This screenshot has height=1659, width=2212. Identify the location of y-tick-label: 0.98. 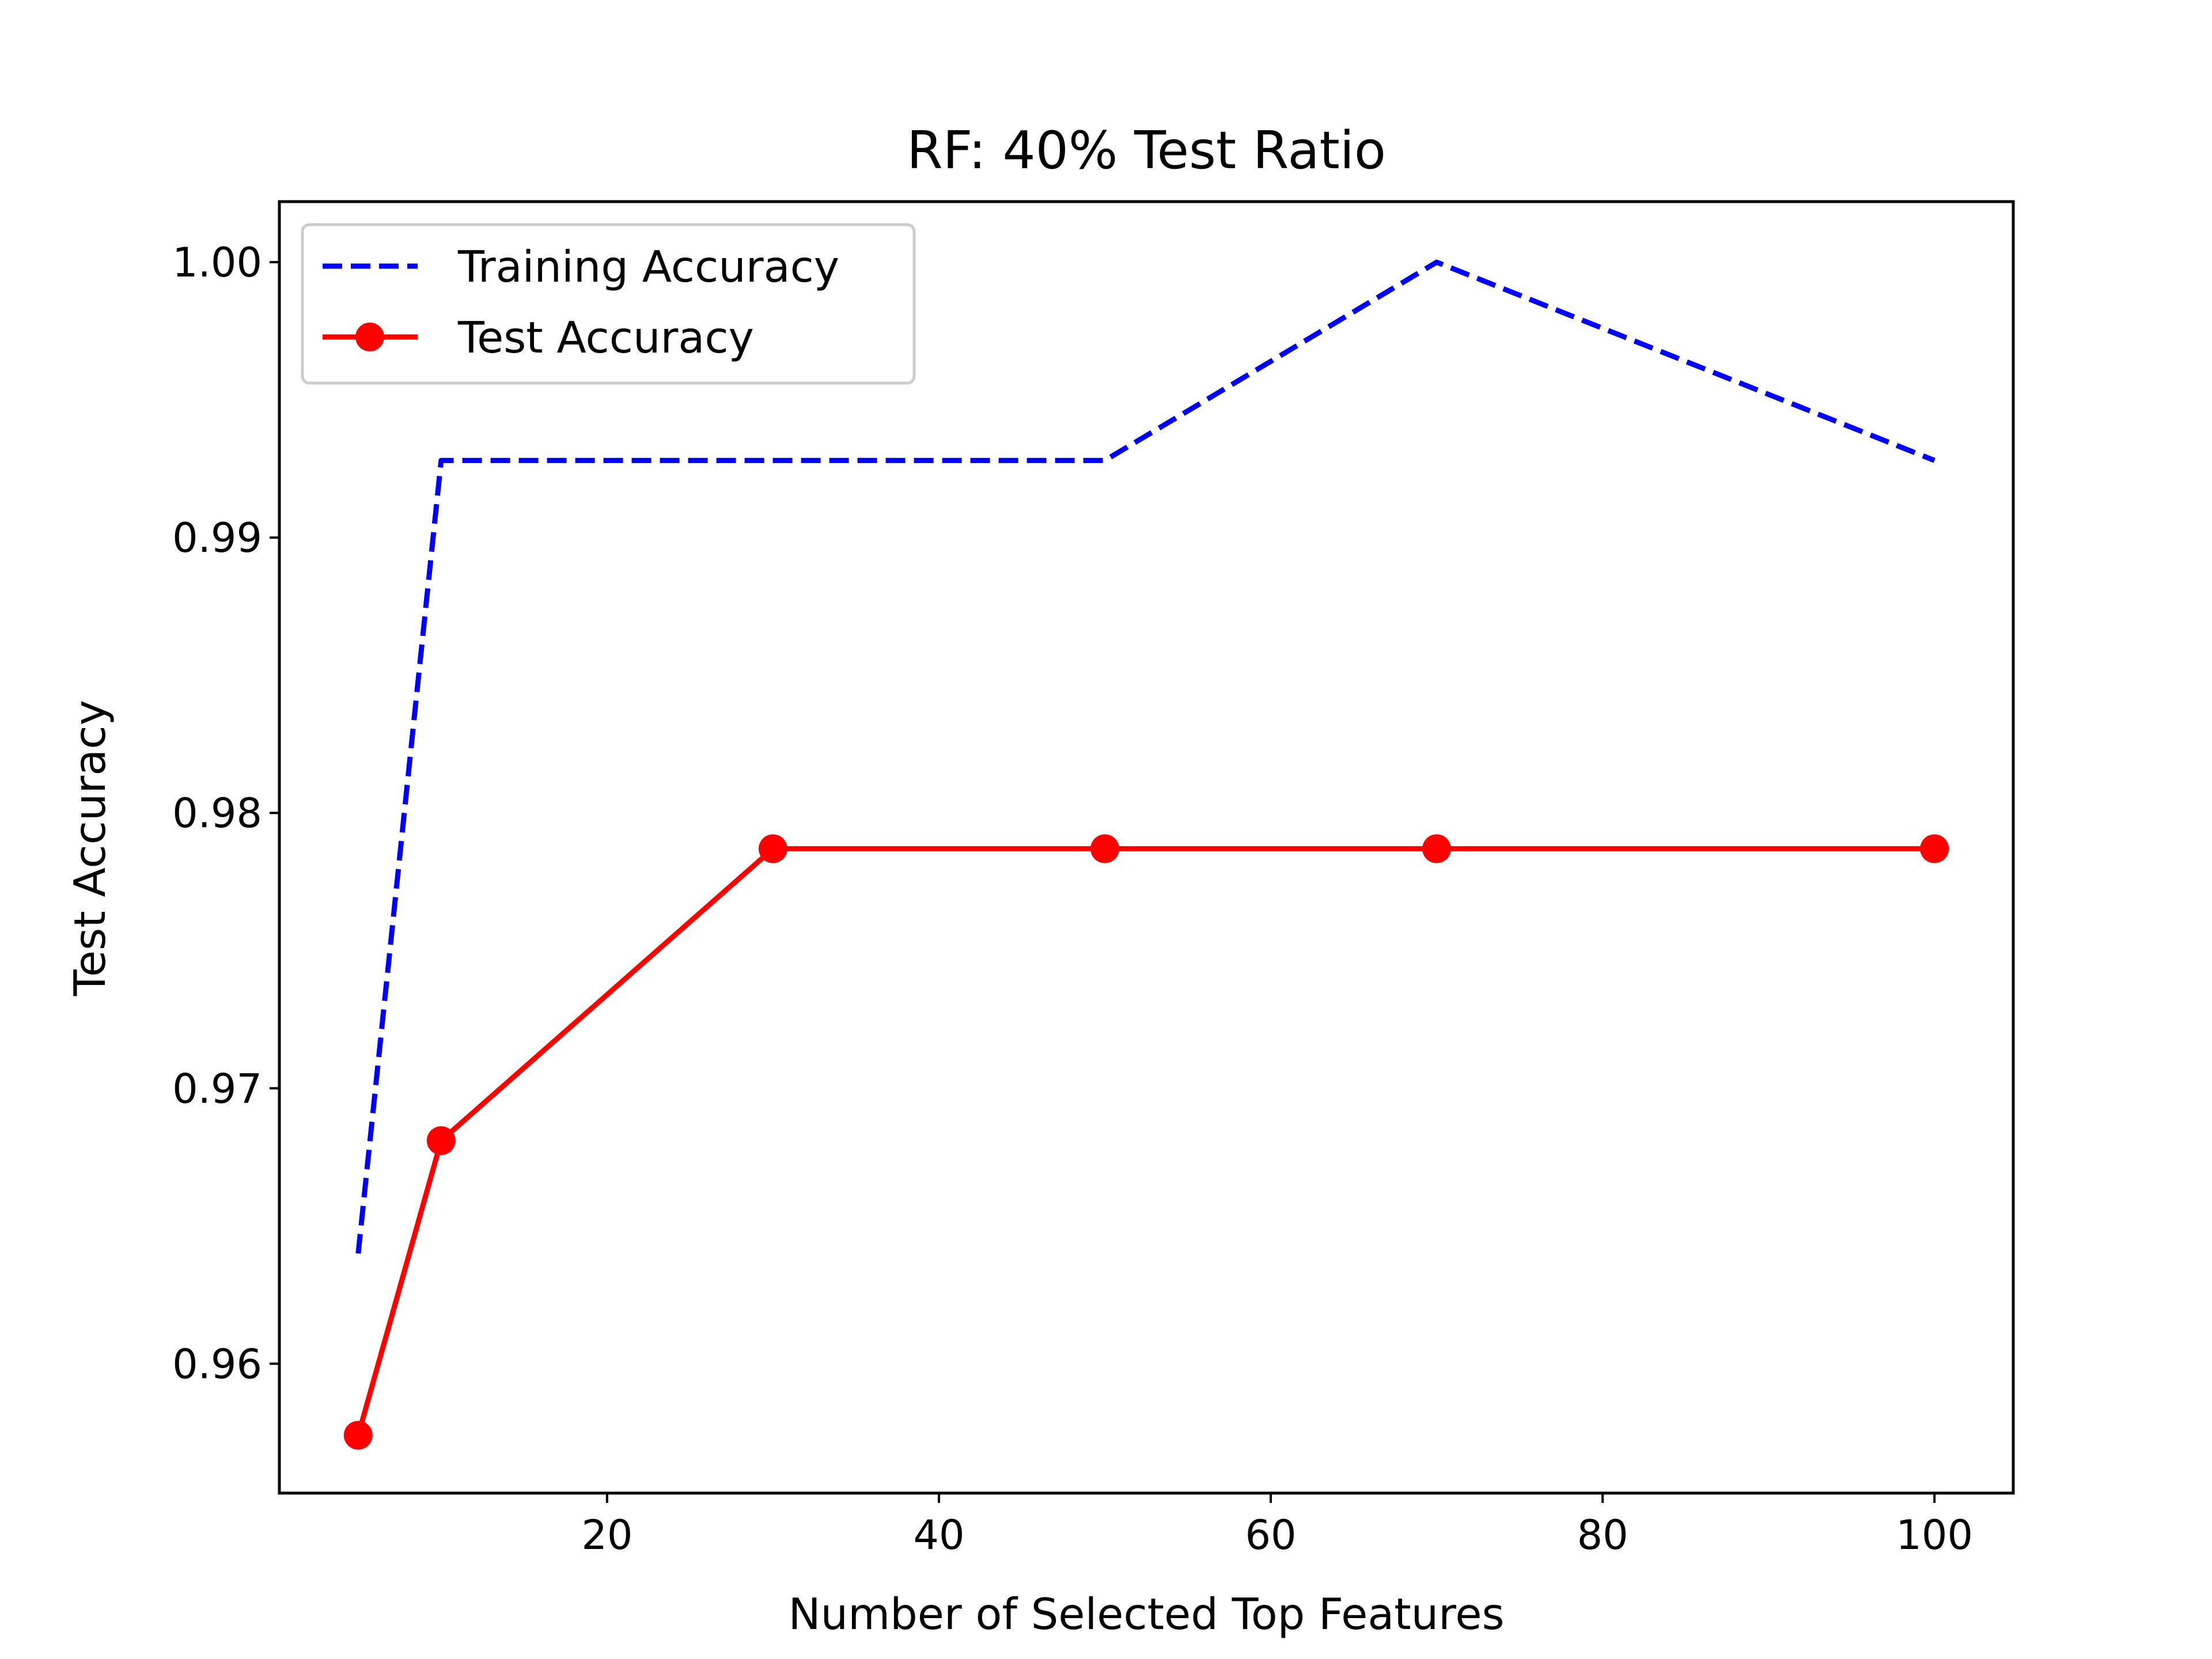
(217, 813).